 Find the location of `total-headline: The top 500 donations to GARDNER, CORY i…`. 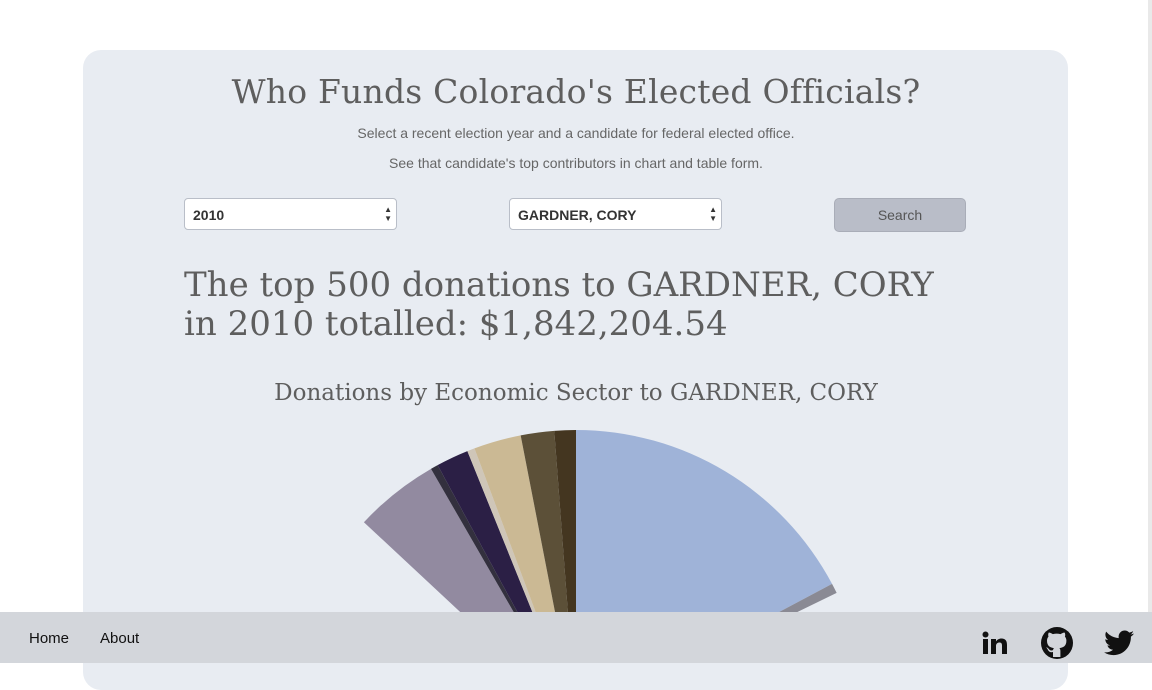

total-headline: The top 500 donations to GARDNER, CORY i… is located at coordinates (559, 304).